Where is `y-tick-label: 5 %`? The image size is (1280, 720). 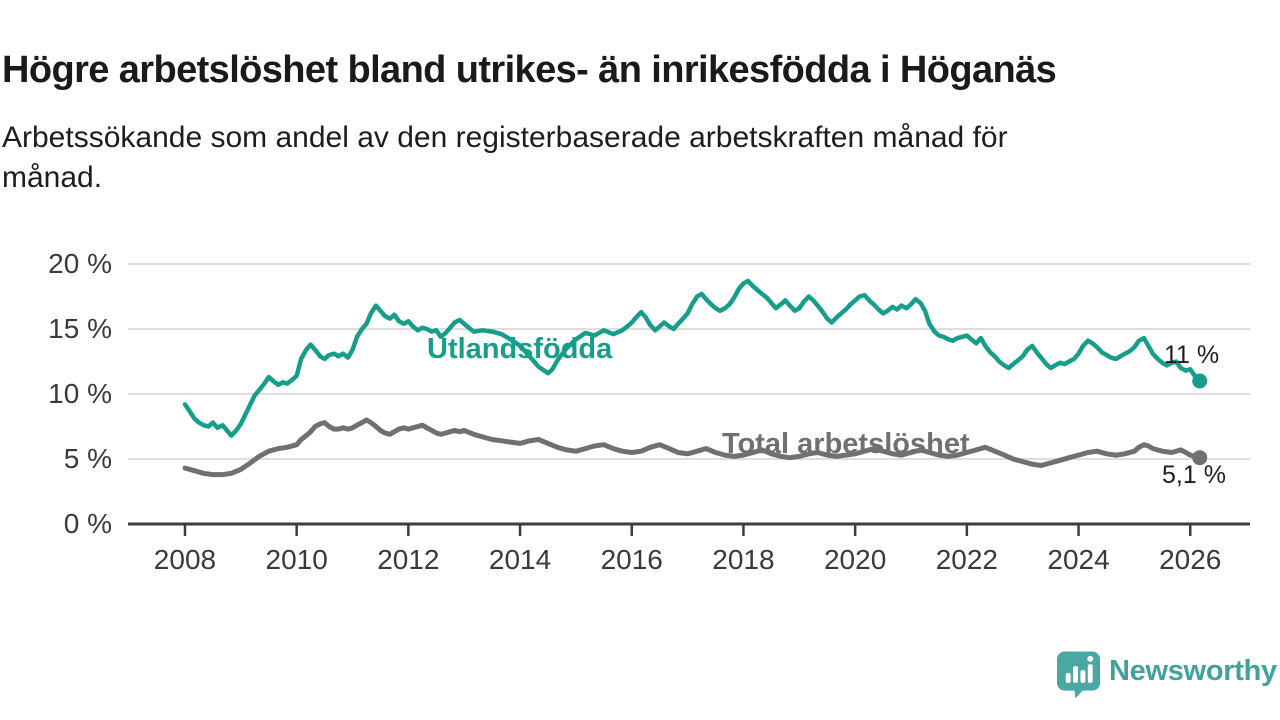
y-tick-label: 5 % is located at coordinates (87, 458).